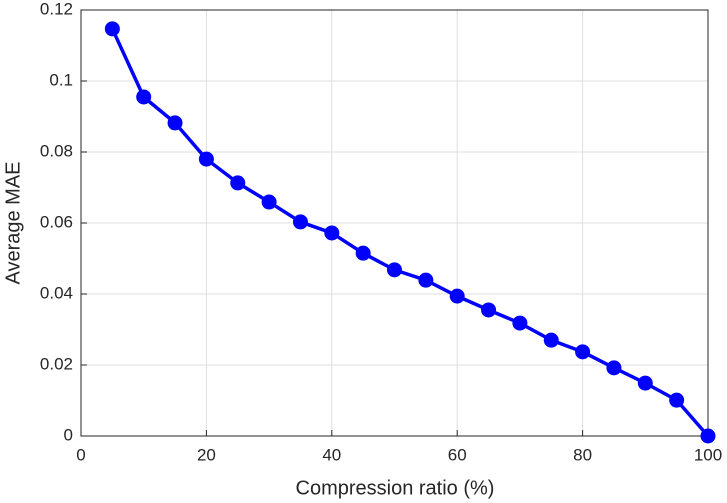 The image size is (727, 503). Describe the element at coordinates (61, 79) in the screenshot. I see `y-tick-label: 0.1` at that location.